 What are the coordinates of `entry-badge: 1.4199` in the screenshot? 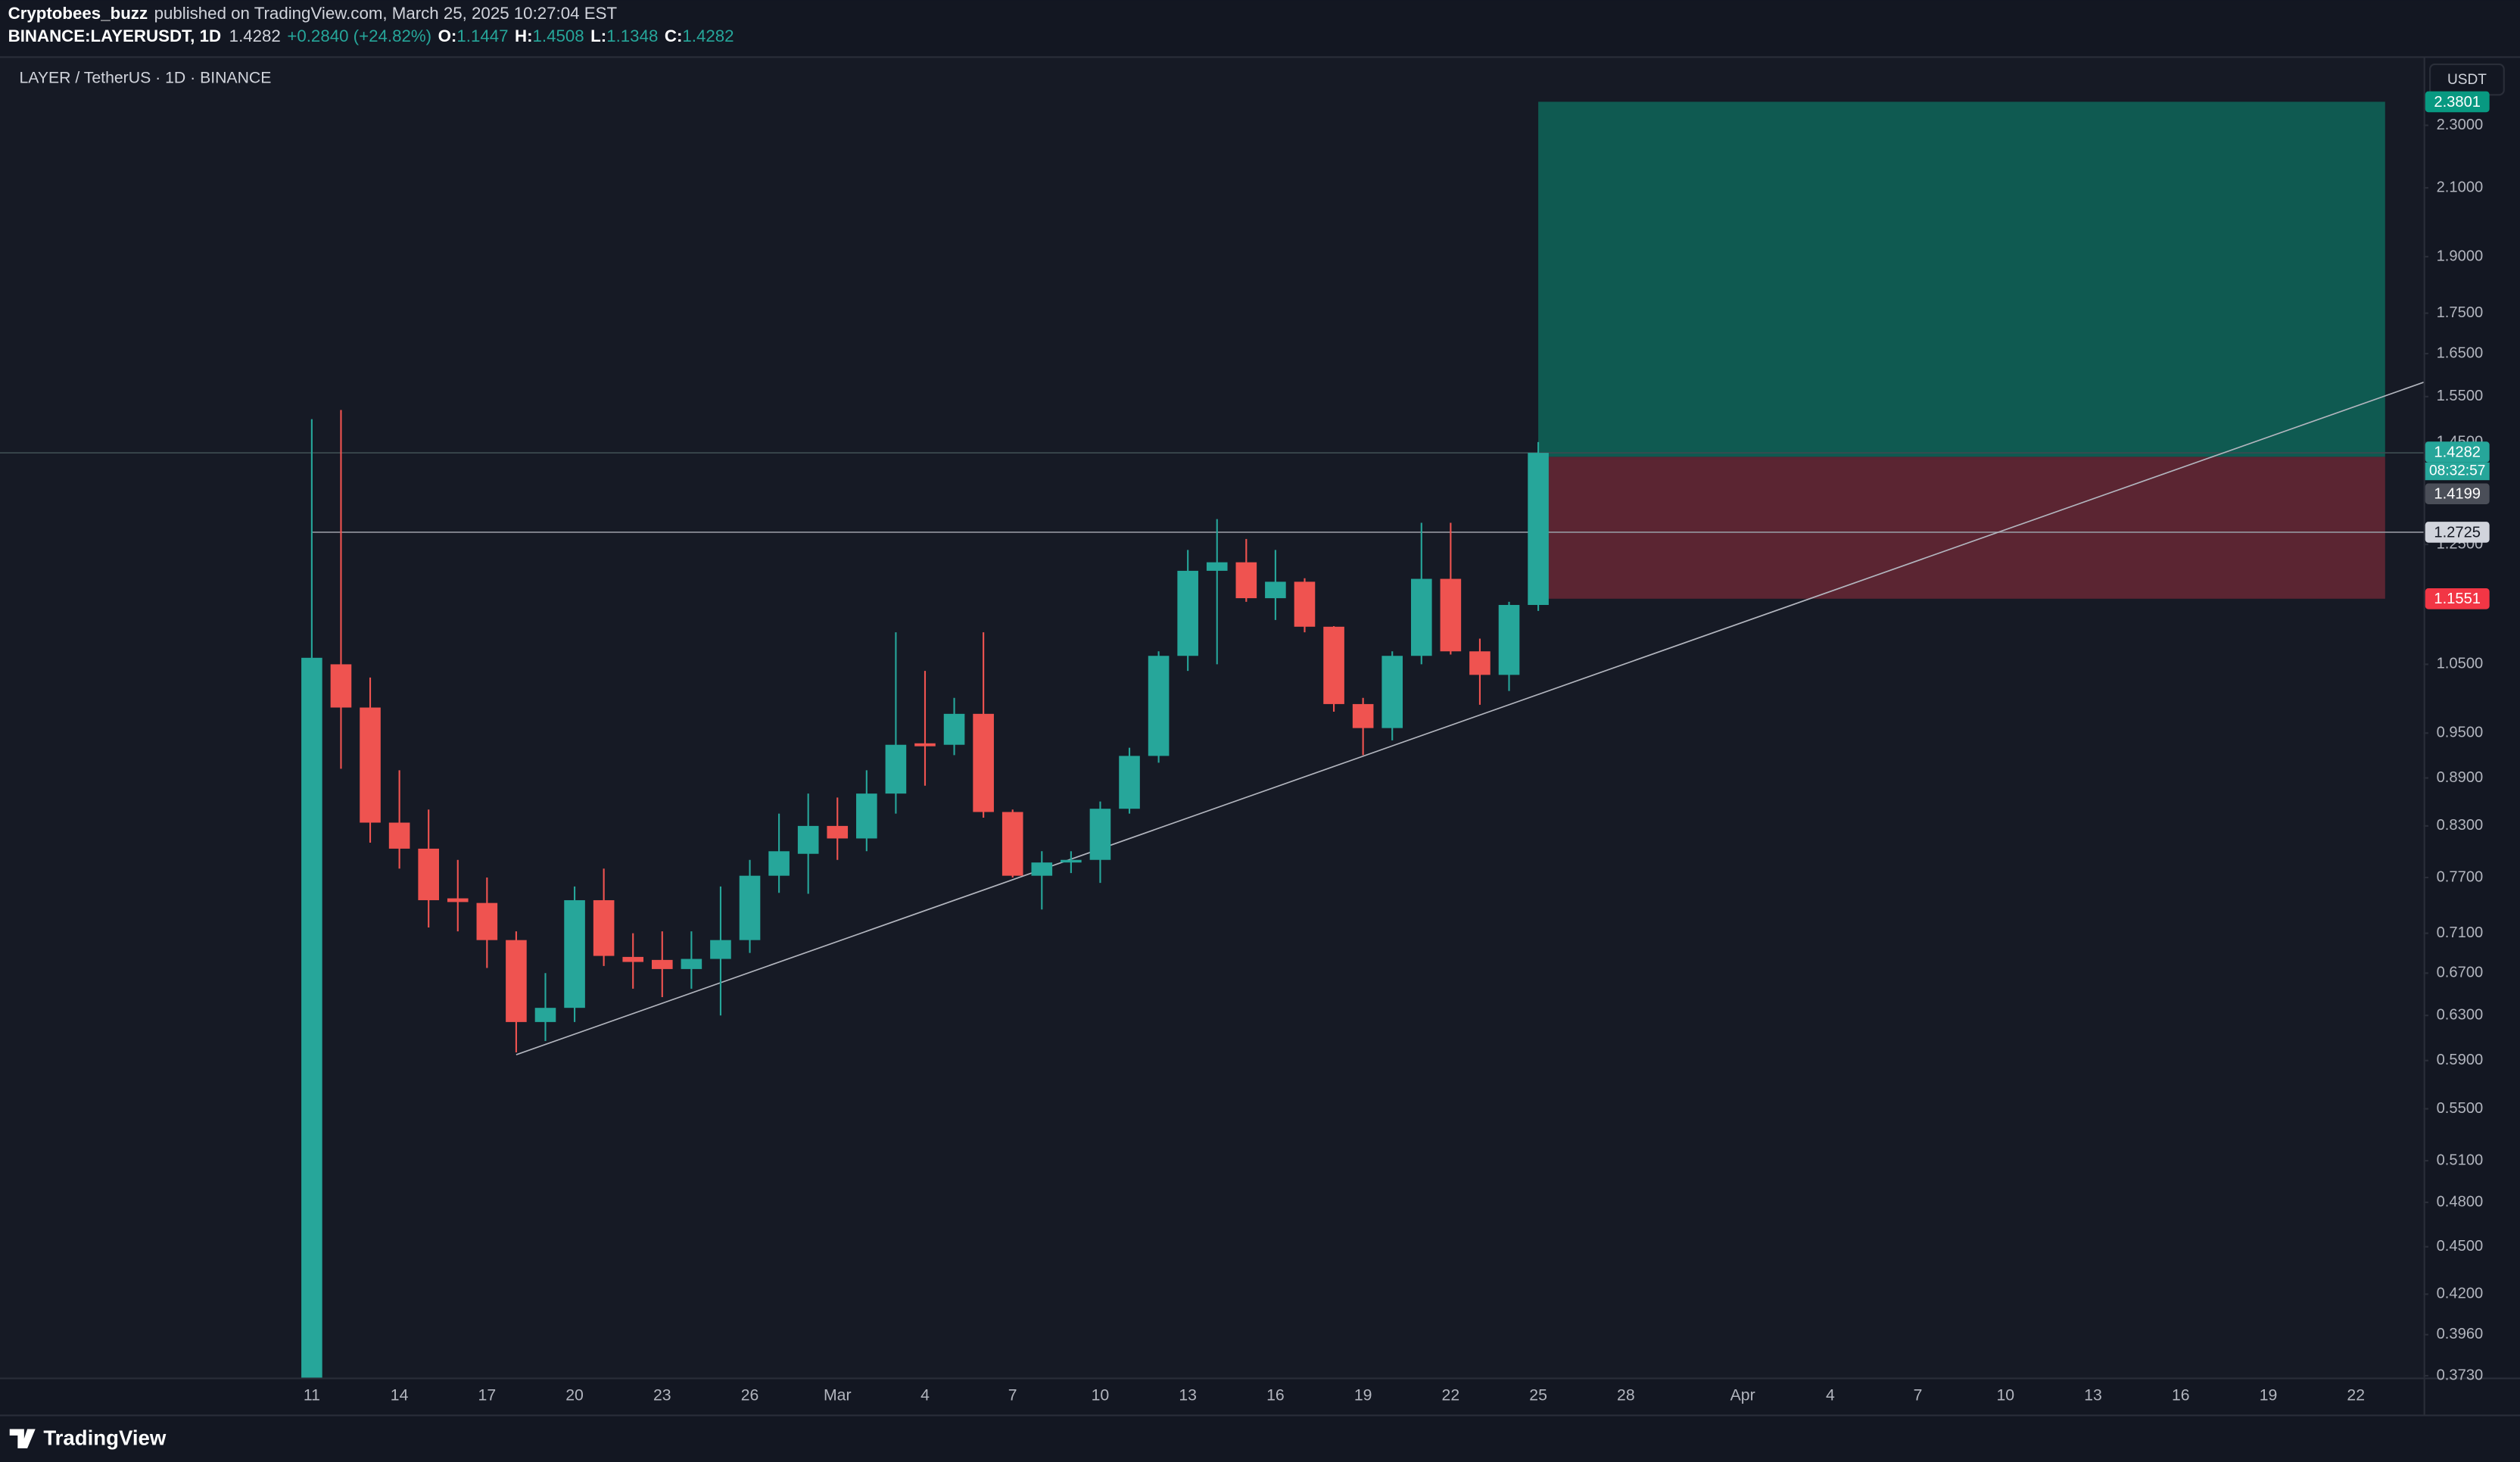 It's located at (2457, 494).